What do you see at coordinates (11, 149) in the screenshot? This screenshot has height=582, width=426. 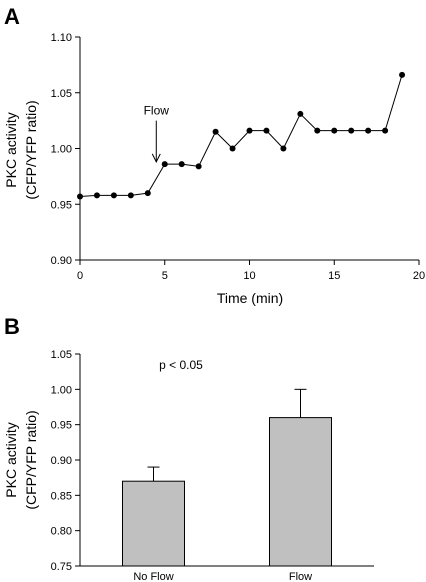 I see `panel-a-ylabel-line1: PKC activity` at bounding box center [11, 149].